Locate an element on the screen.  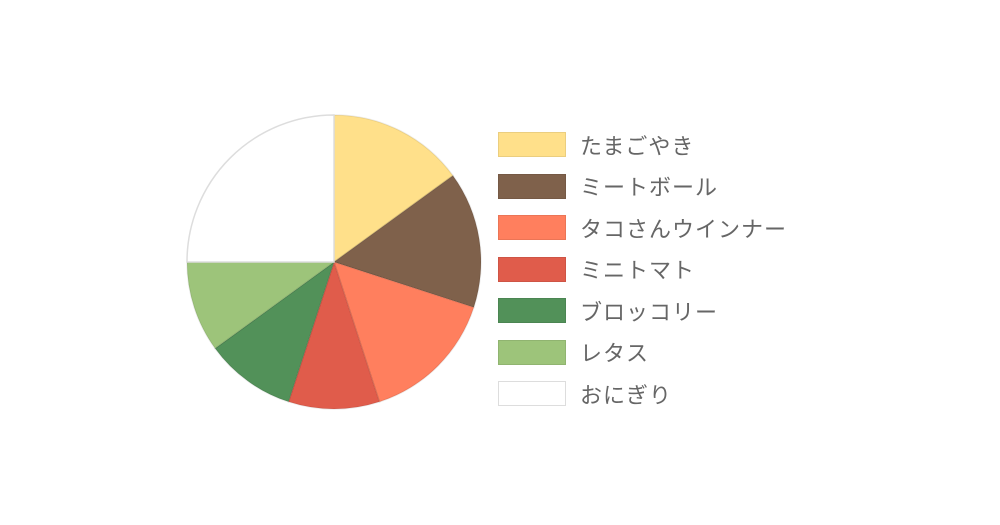
legend-label: おにぎり is located at coordinates (626, 396).